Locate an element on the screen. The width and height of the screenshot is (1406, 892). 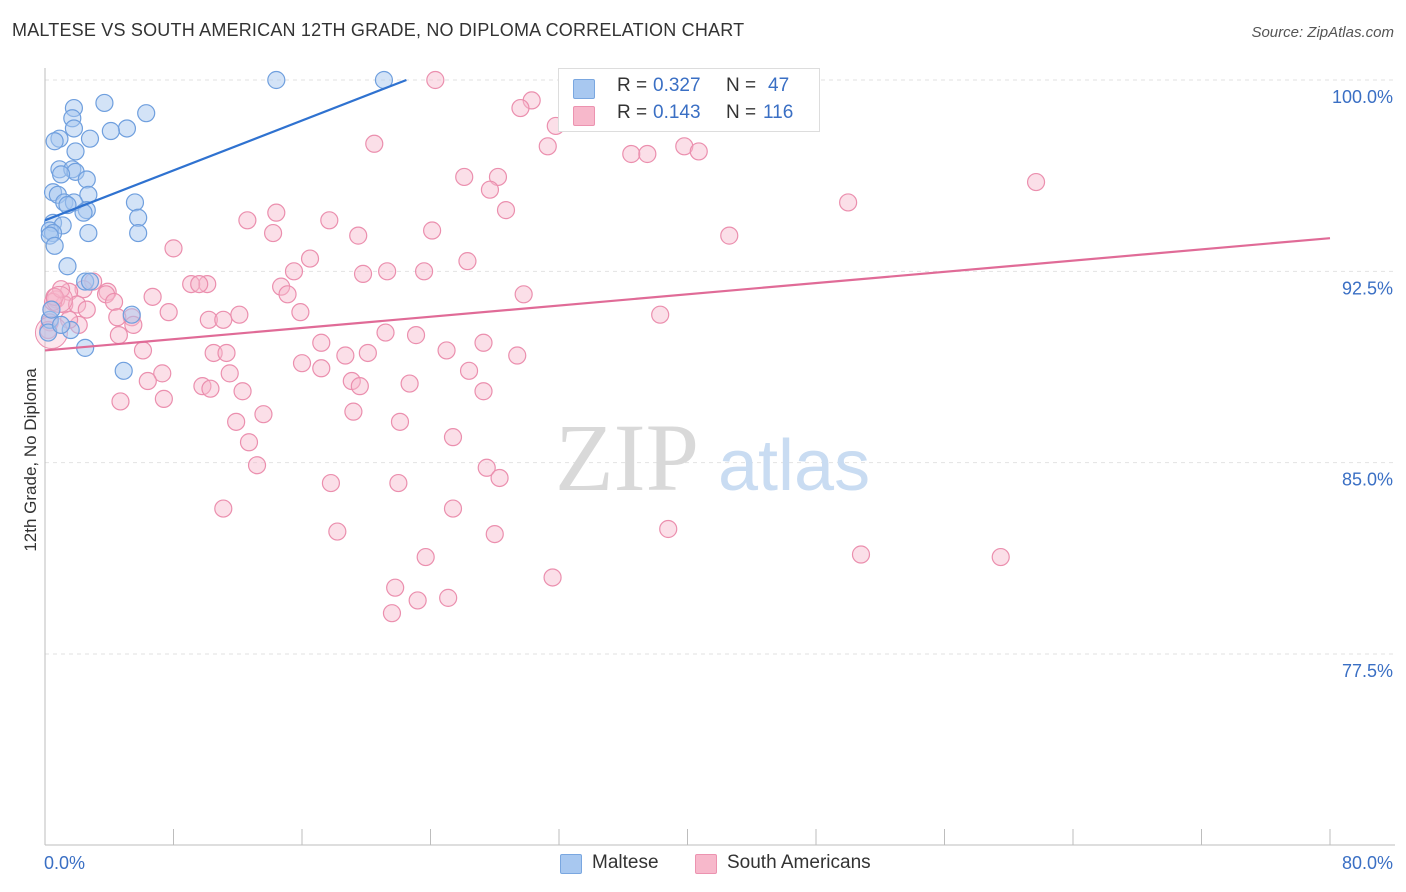
south-american-swatch is located at coordinates (584, 116).